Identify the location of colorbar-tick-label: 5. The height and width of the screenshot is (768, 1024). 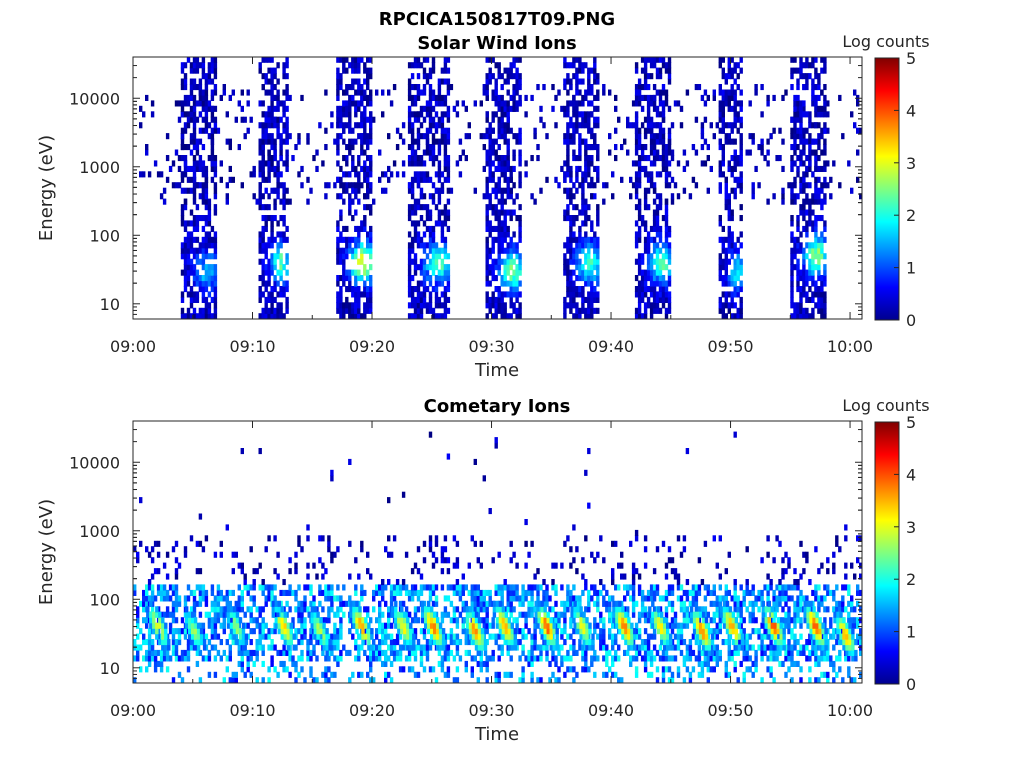
(911, 58).